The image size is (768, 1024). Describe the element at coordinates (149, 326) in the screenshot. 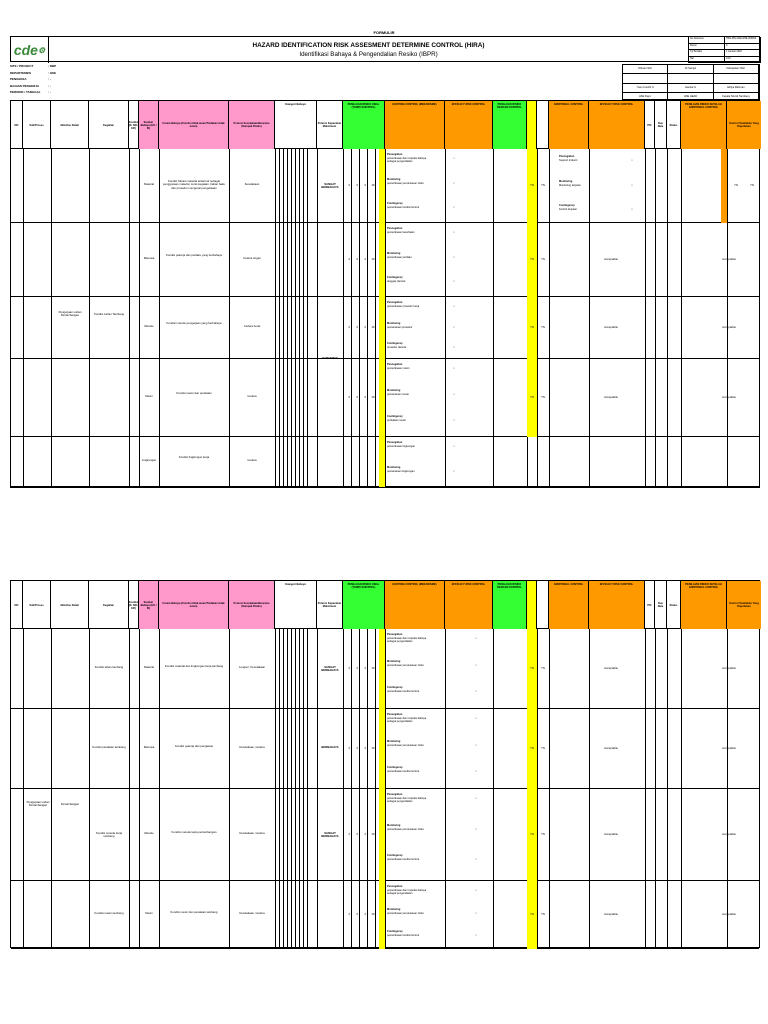

I see `sumber-bahaya-cell: Metode` at that location.